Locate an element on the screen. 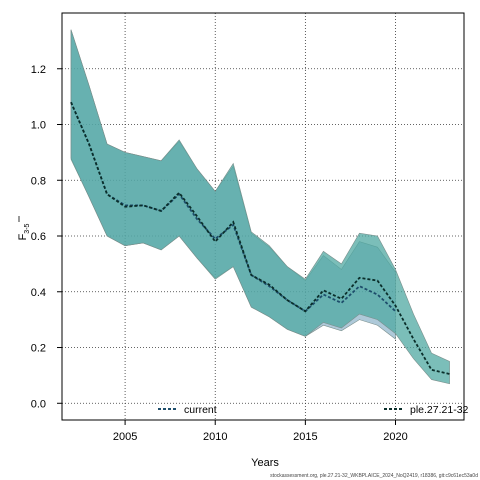 This screenshot has height=480, width=480. svg-text: F3-5 is located at coordinates (24, 231).